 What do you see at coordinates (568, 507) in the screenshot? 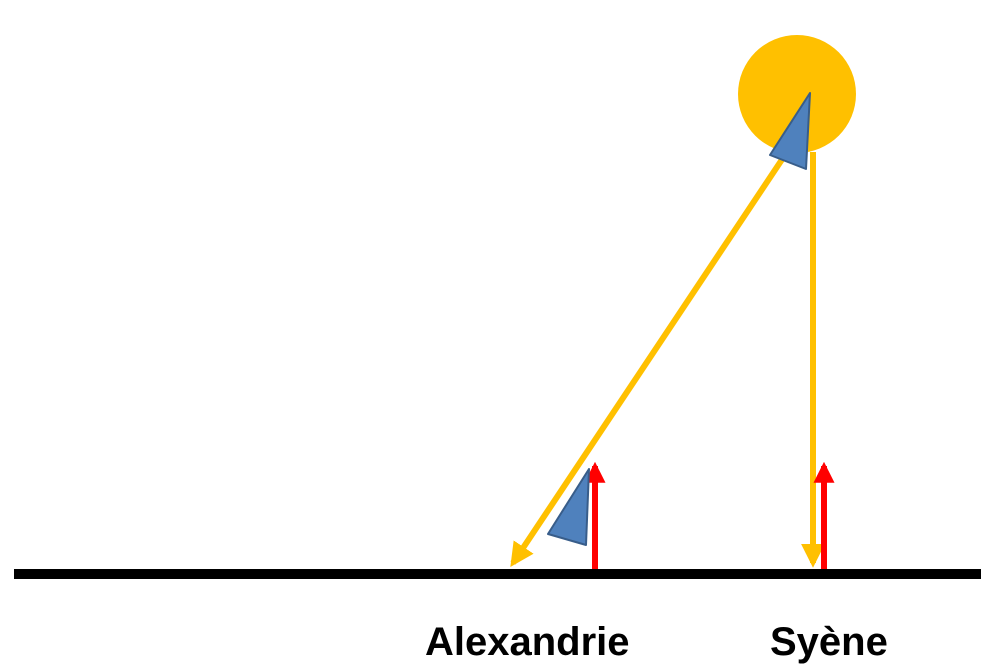
I see `angle-marker-alexandrie` at bounding box center [568, 507].